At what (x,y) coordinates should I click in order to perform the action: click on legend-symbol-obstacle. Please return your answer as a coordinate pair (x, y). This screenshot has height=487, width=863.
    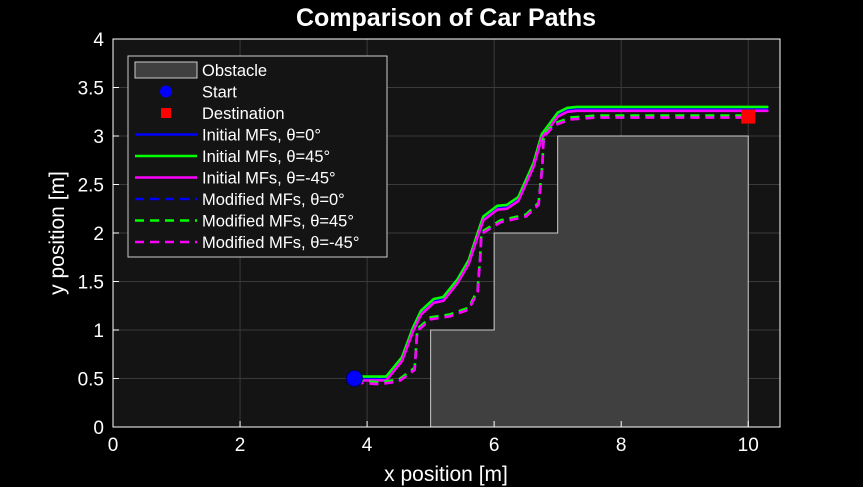
    Looking at the image, I should click on (166, 70).